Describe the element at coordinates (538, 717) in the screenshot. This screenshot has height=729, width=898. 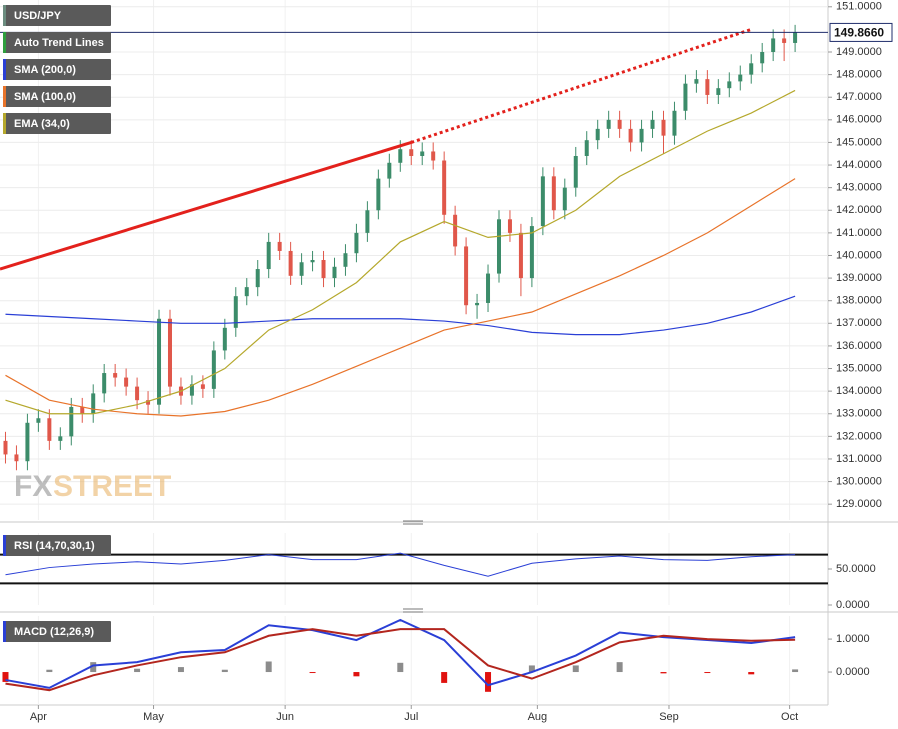
I see `x-tick-label: Aug` at that location.